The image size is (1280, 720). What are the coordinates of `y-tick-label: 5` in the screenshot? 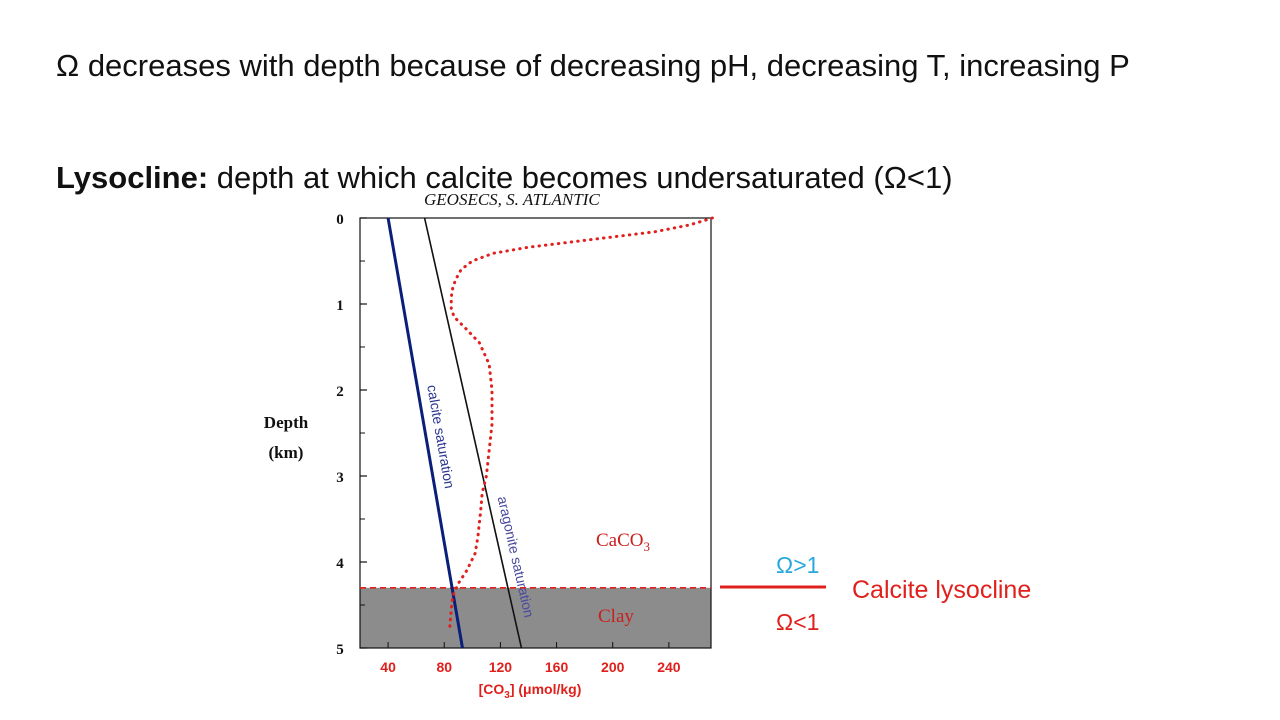 It's located at (340, 650).